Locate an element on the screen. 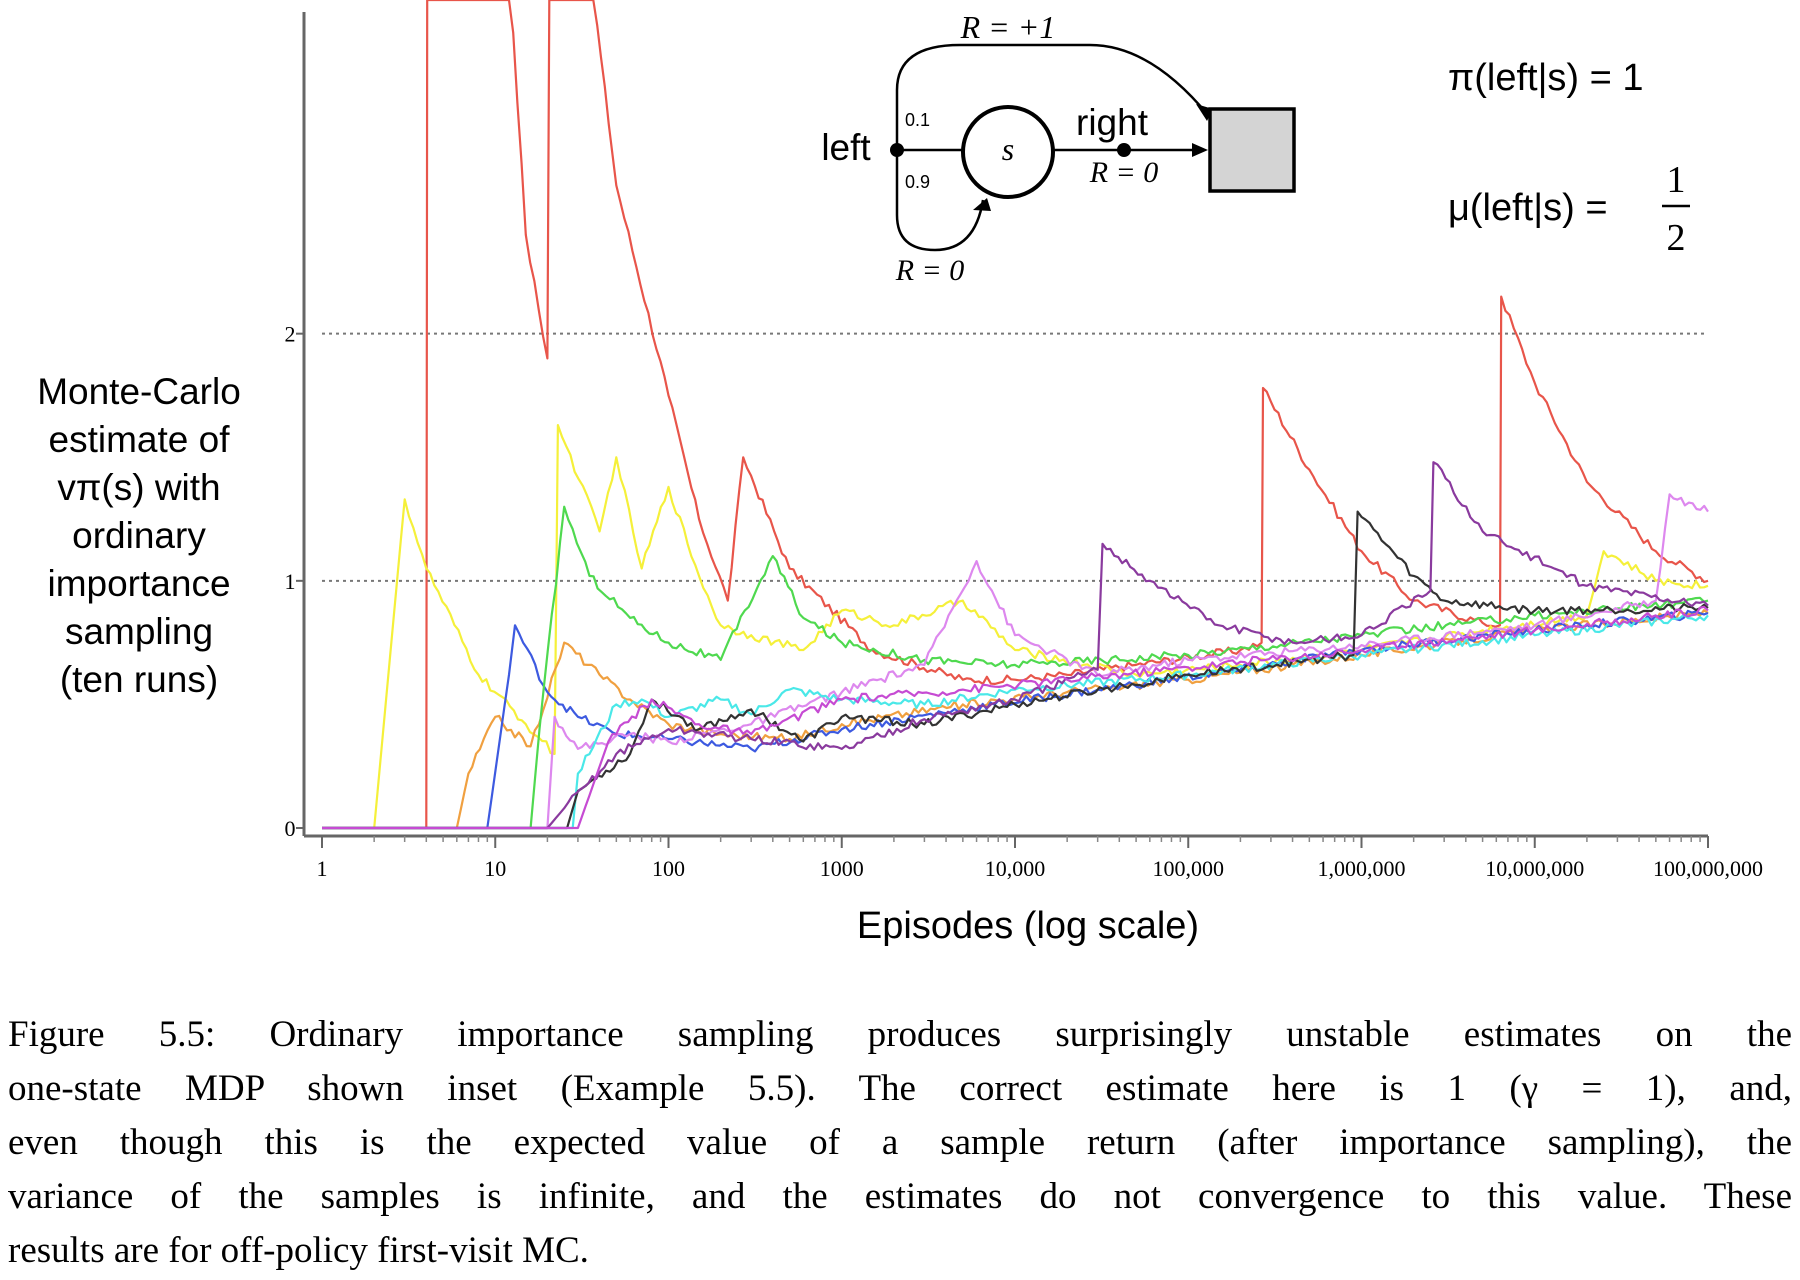 This screenshot has width=1800, height=1280. y-axis-title-line-1: Monte-Carlo is located at coordinates (139, 391).